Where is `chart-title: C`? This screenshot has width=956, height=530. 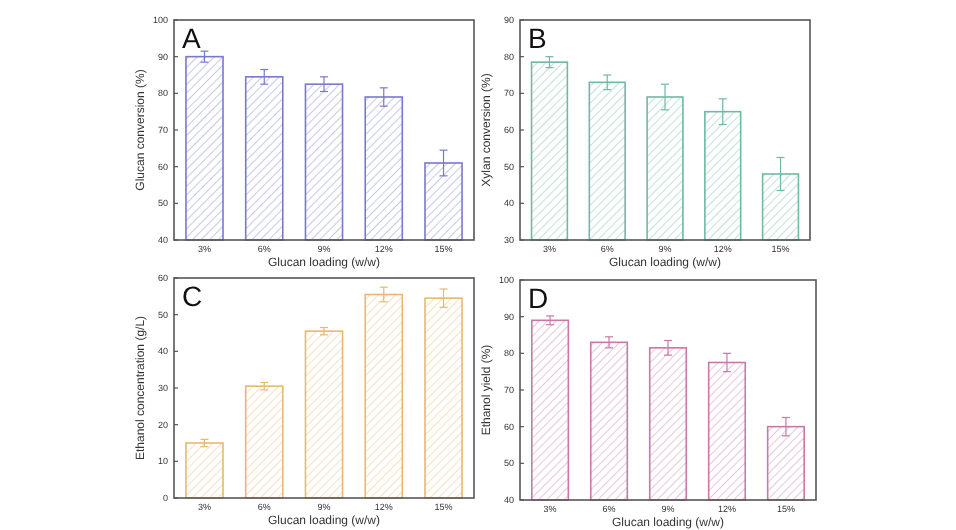
chart-title: C is located at coordinates (192, 296).